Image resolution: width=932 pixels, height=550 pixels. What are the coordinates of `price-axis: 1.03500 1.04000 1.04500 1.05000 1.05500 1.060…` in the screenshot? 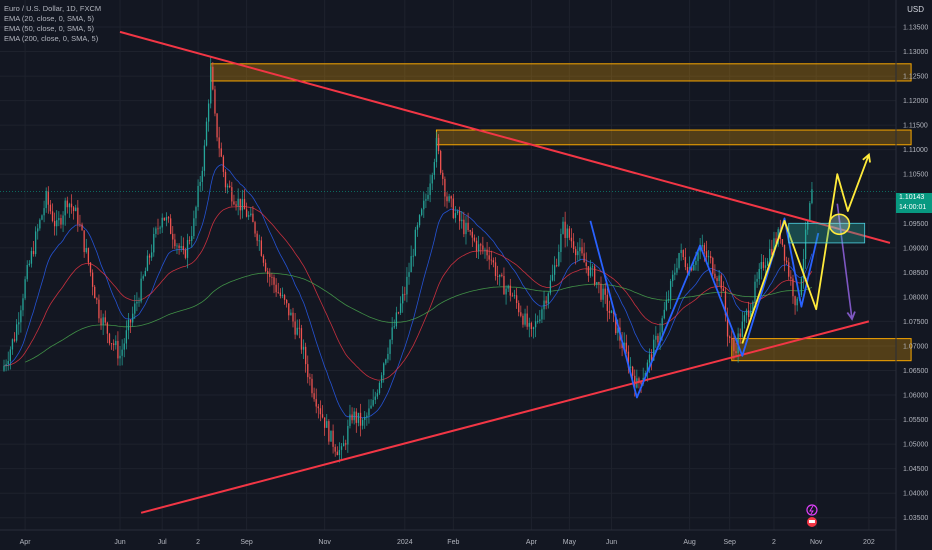 It's located at (915, 273).